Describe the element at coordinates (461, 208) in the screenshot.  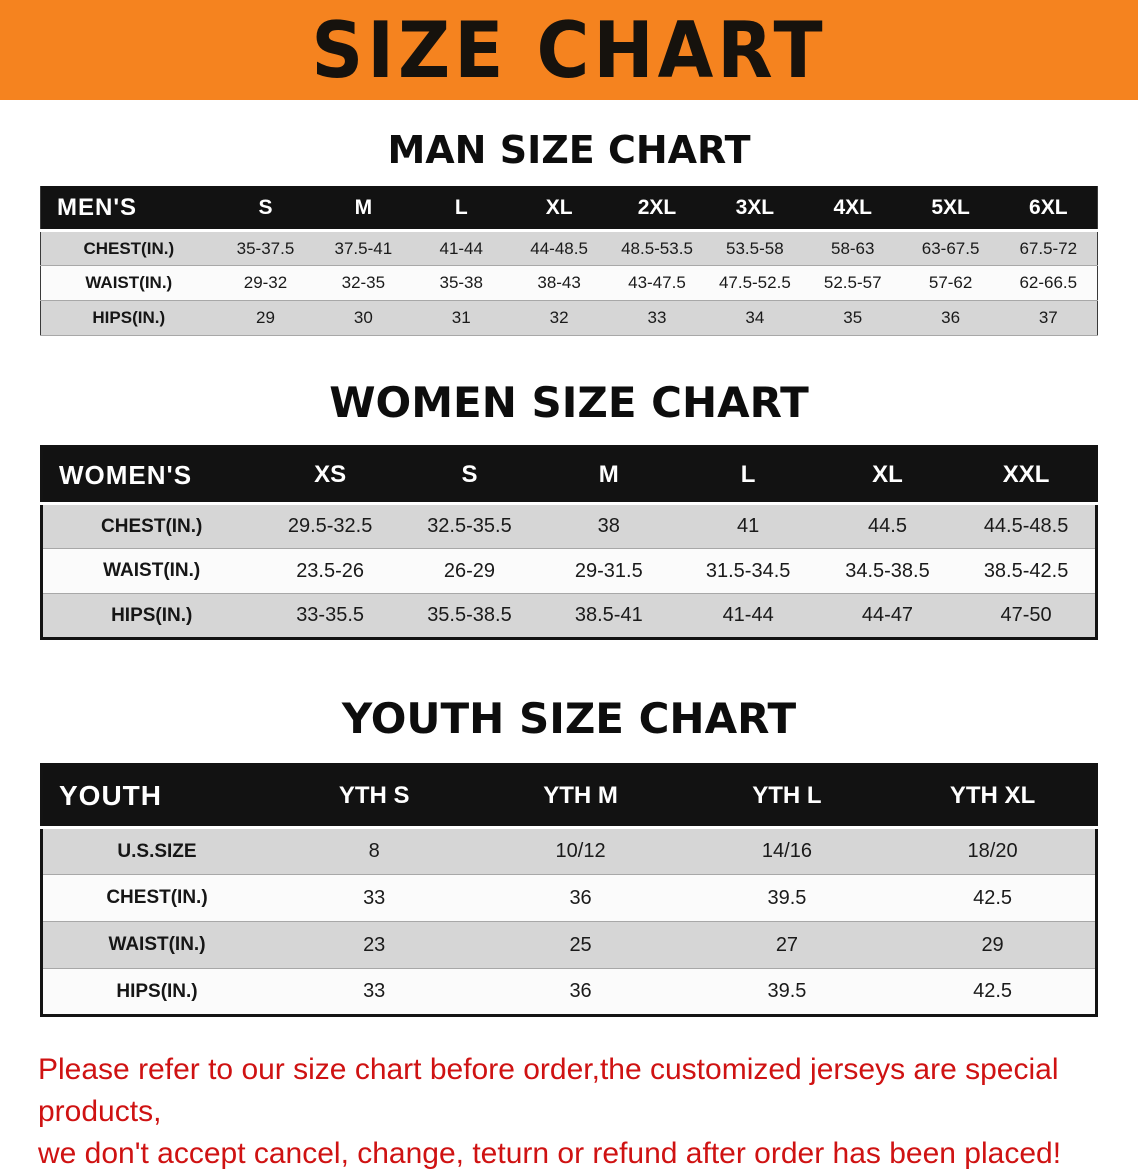
I see `size-header-cell: L` at that location.